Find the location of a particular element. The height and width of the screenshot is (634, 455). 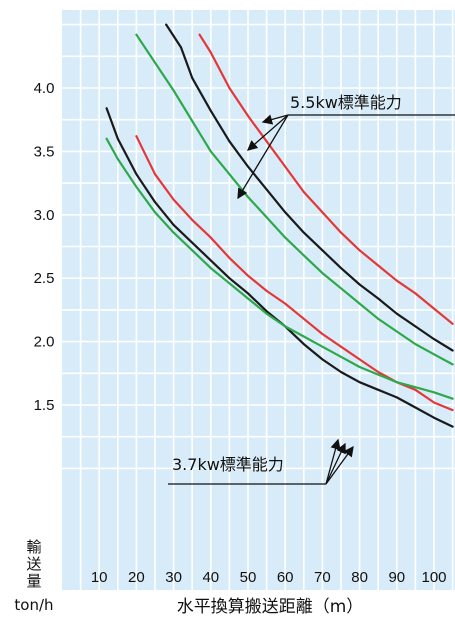

y-axis-label-char-1: 輸 is located at coordinates (33, 547).